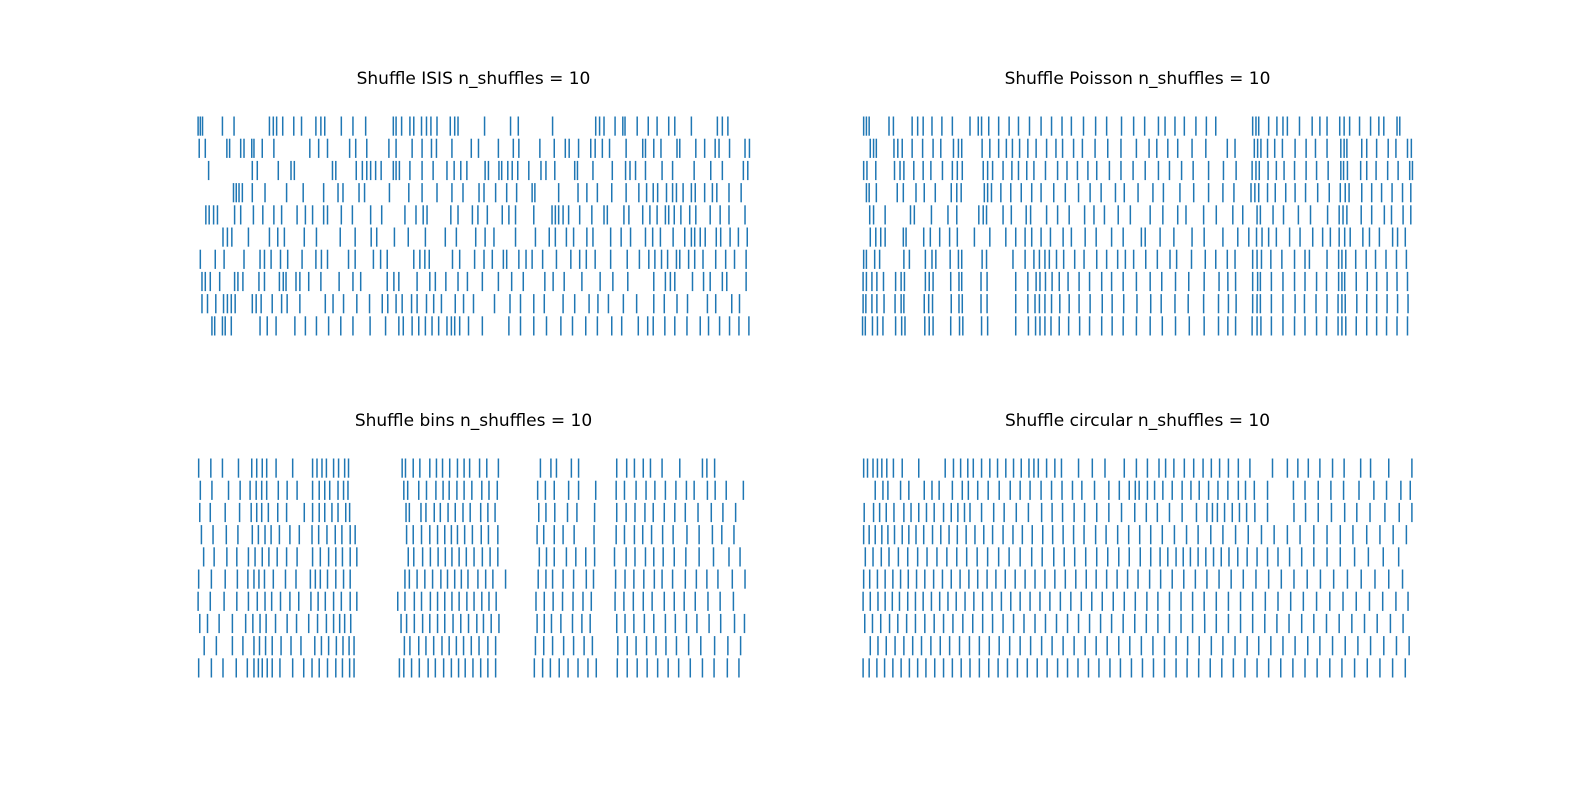 The image size is (1574, 787). I want to click on panel-title: Shuffle circular n_shuffles = 10, so click(1137, 421).